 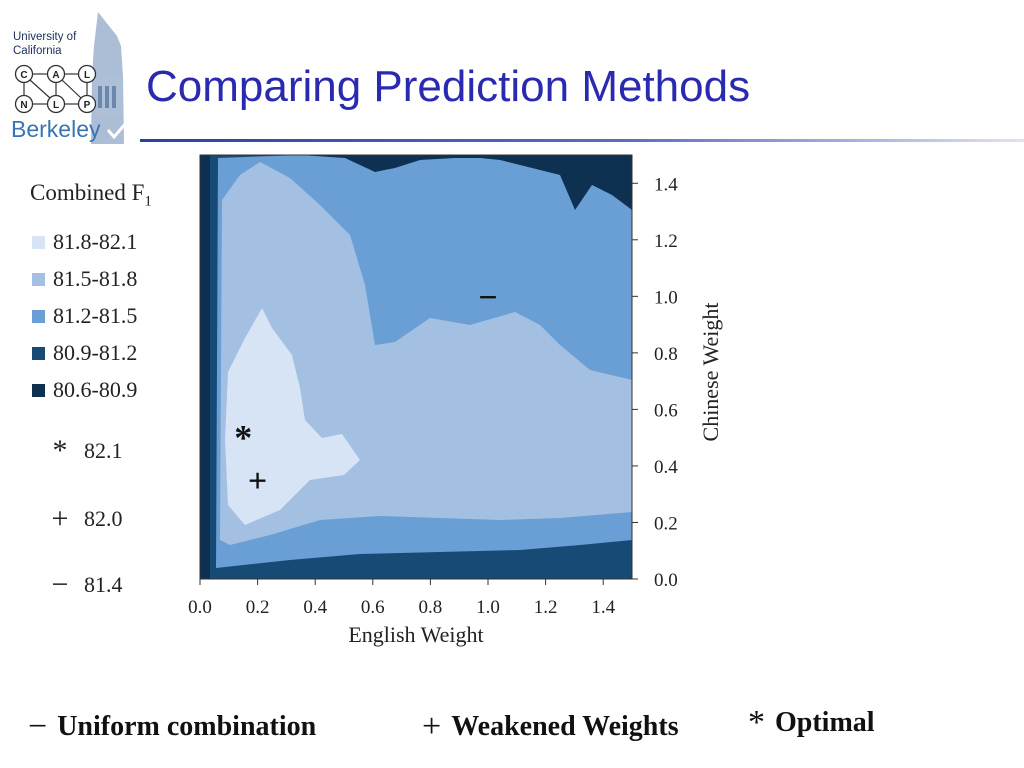 I want to click on y-tick-label: 0.0, so click(x=666, y=580).